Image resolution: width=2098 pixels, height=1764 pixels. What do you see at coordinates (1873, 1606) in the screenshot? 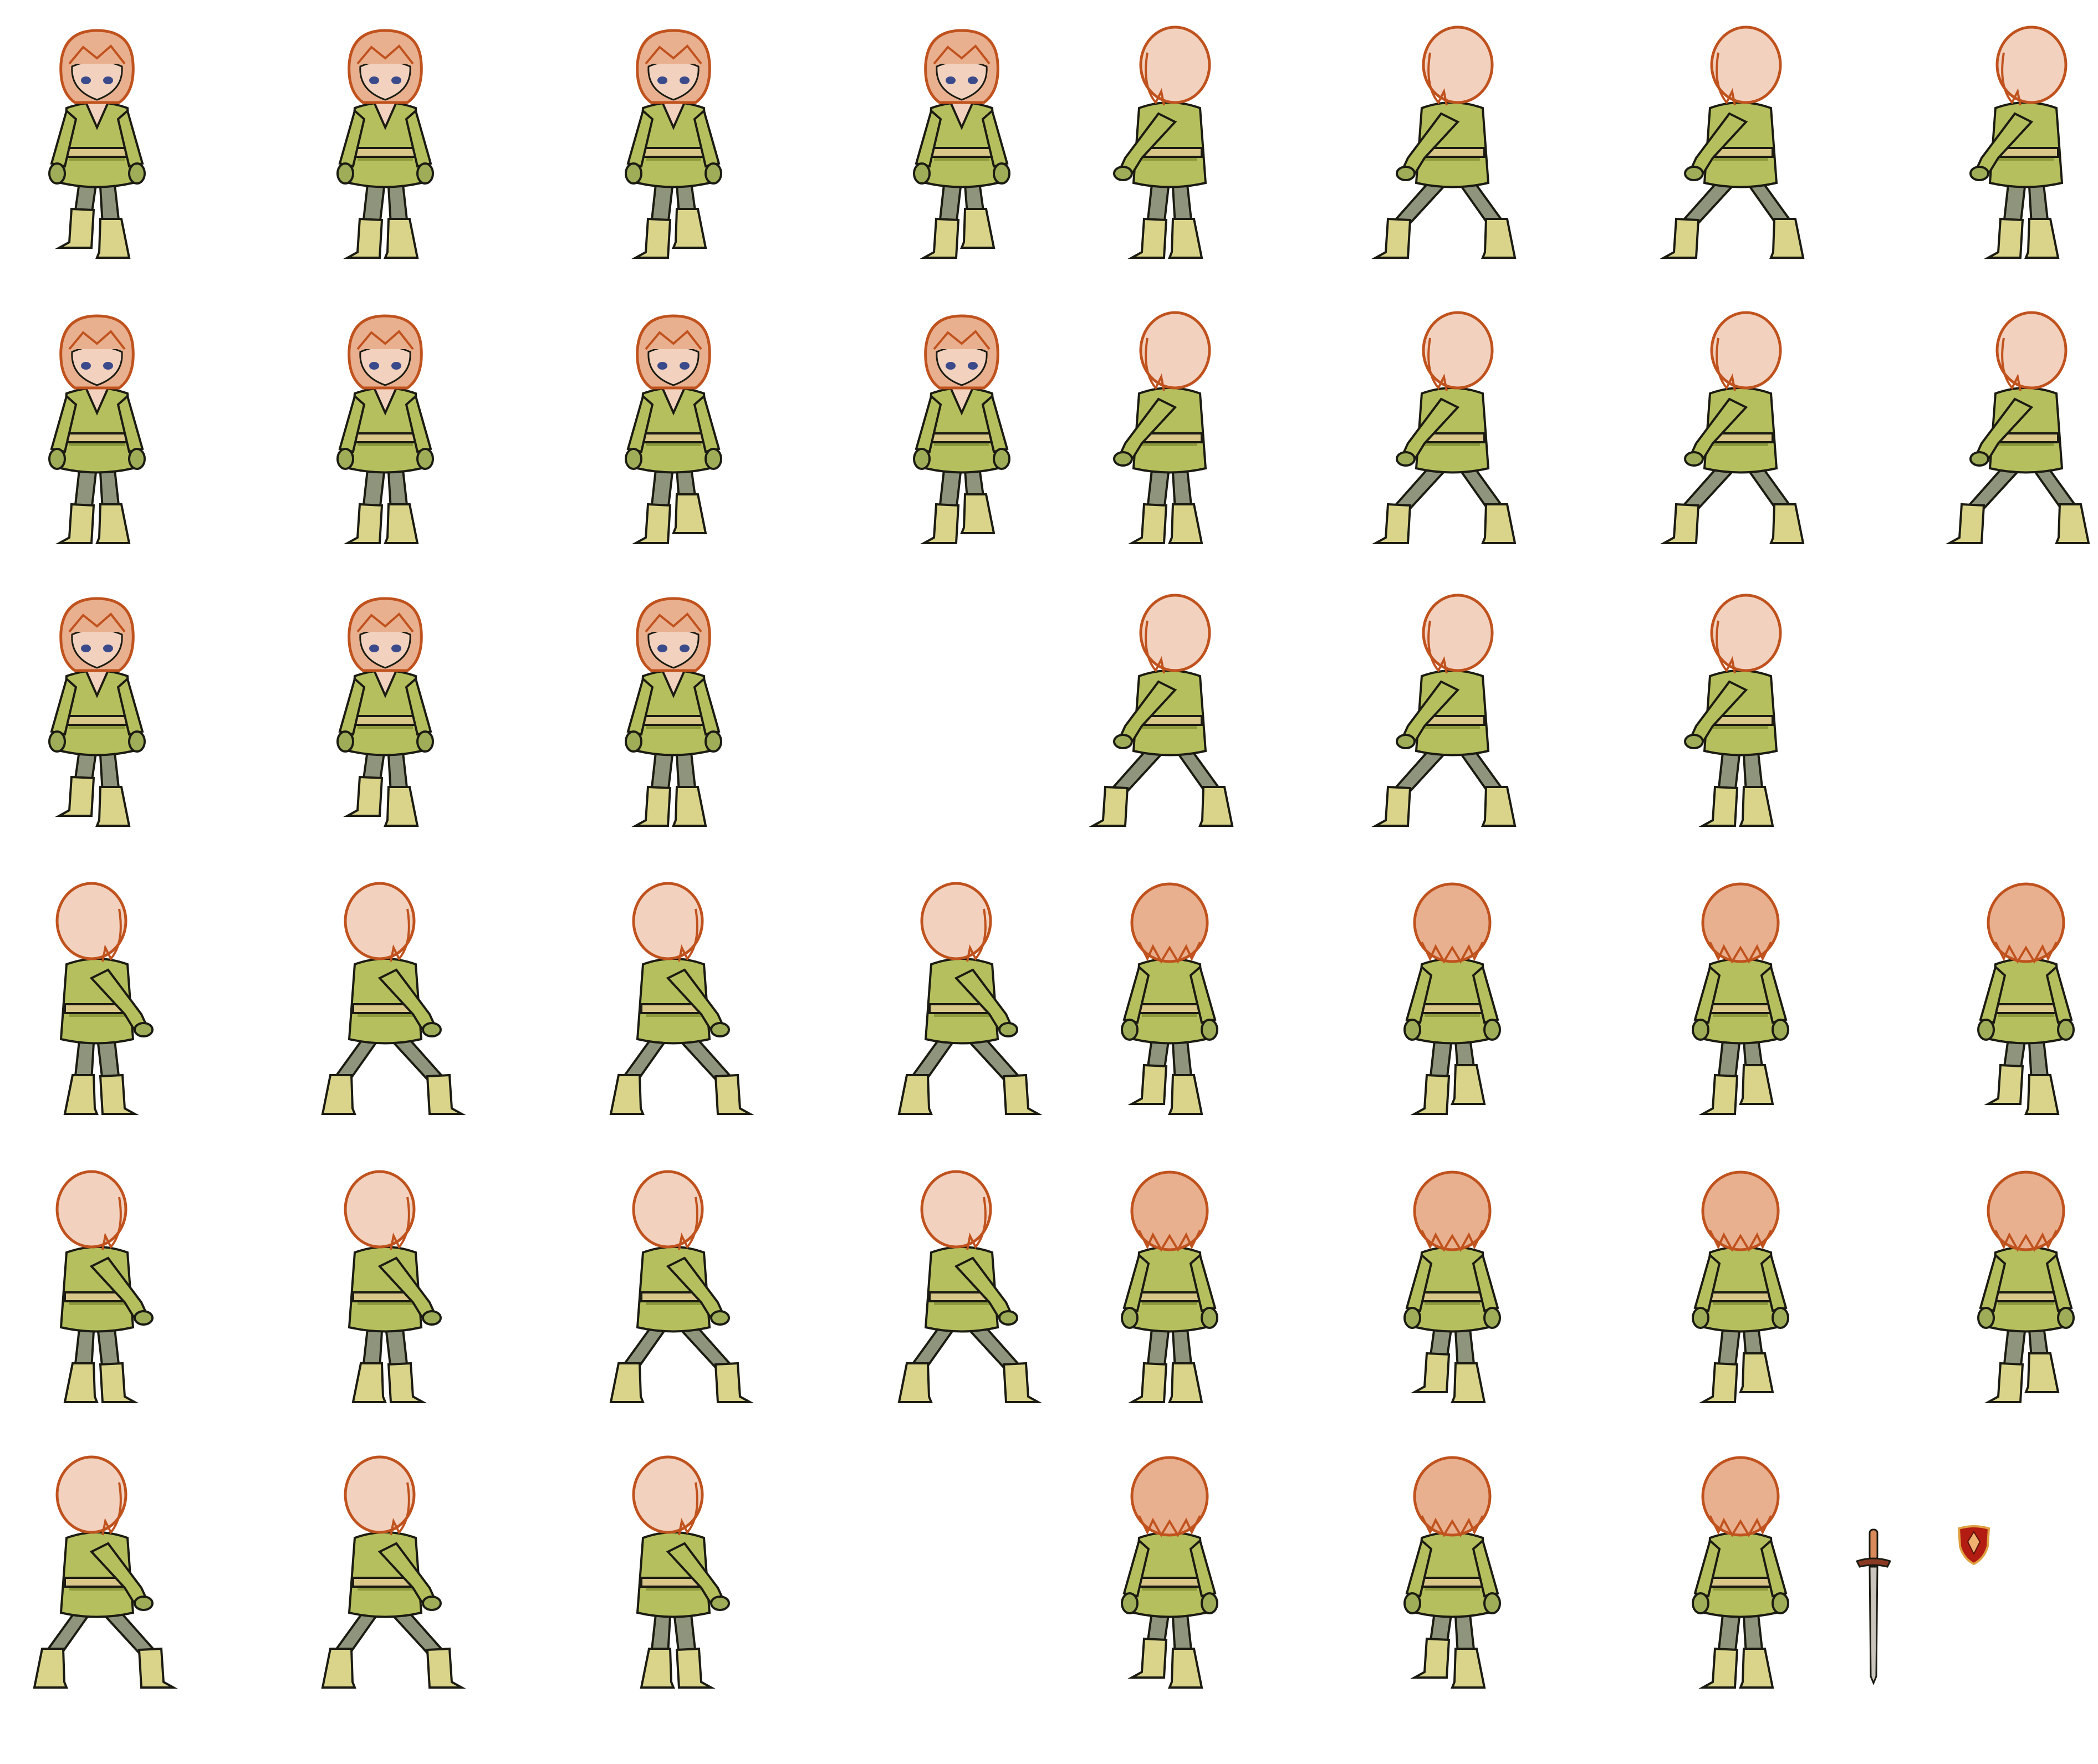
I see `sword-icon` at bounding box center [1873, 1606].